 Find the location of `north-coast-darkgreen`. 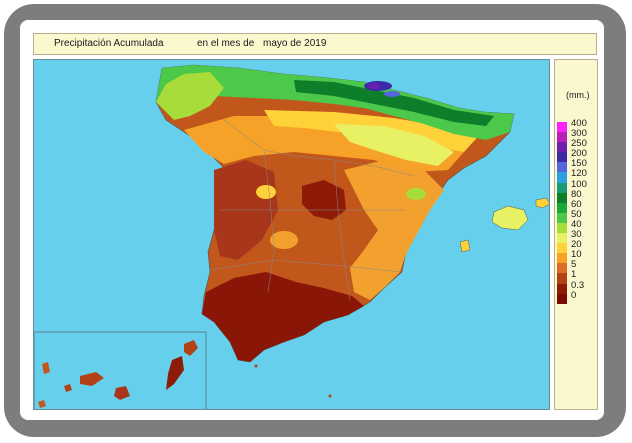

north-coast-darkgreen is located at coordinates (394, 103).